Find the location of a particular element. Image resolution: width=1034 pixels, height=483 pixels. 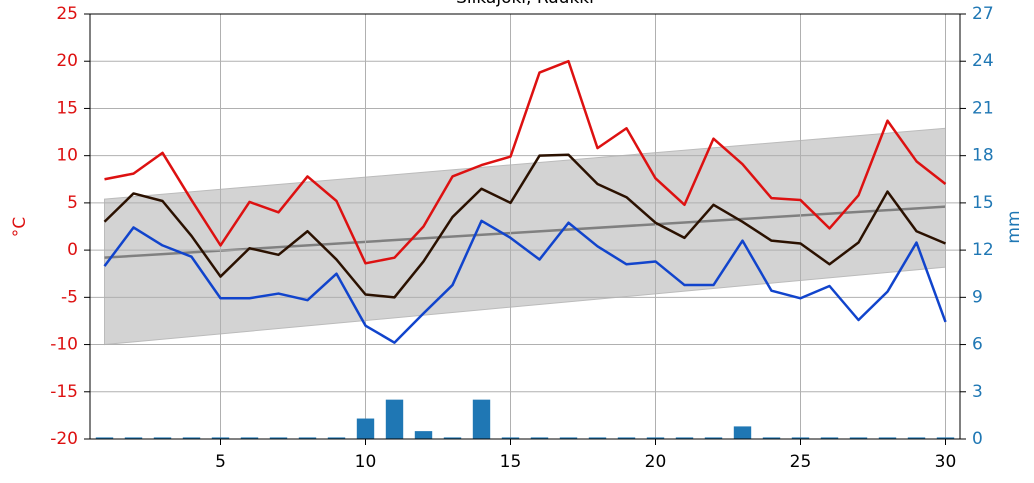

y-tick-label: 20 is located at coordinates (67, 61).